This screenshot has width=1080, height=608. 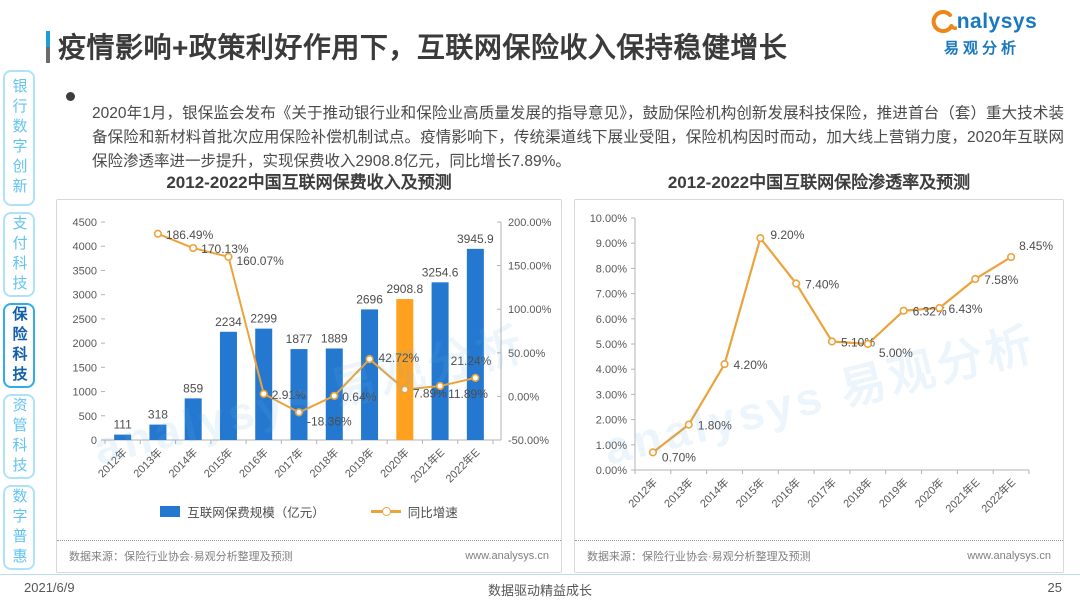 What do you see at coordinates (158, 415) in the screenshot?
I see `svg-text: 318` at bounding box center [158, 415].